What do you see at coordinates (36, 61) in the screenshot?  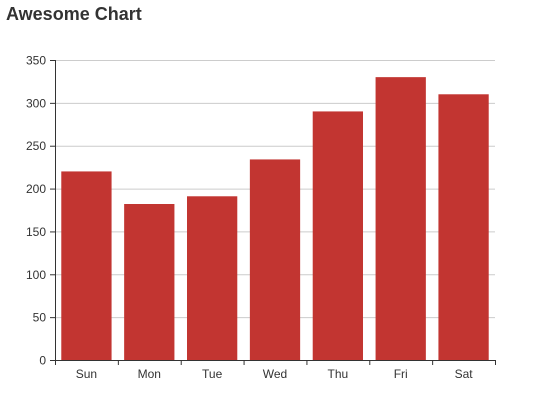 I see `y-tick-label: 350` at bounding box center [36, 61].